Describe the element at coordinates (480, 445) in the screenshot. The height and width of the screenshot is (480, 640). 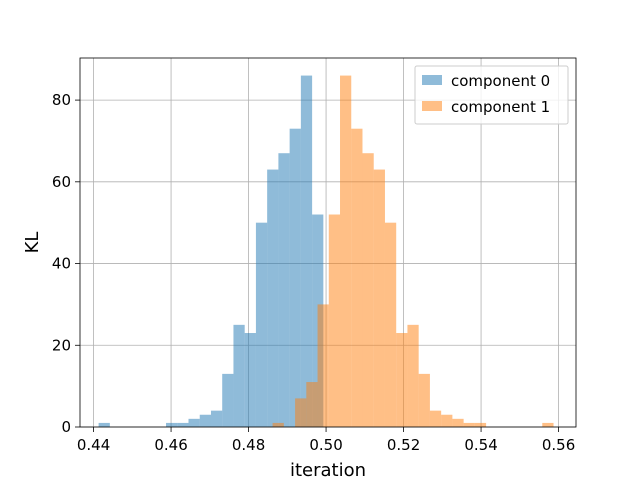
I see `x-tick-label: 0.54` at that location.